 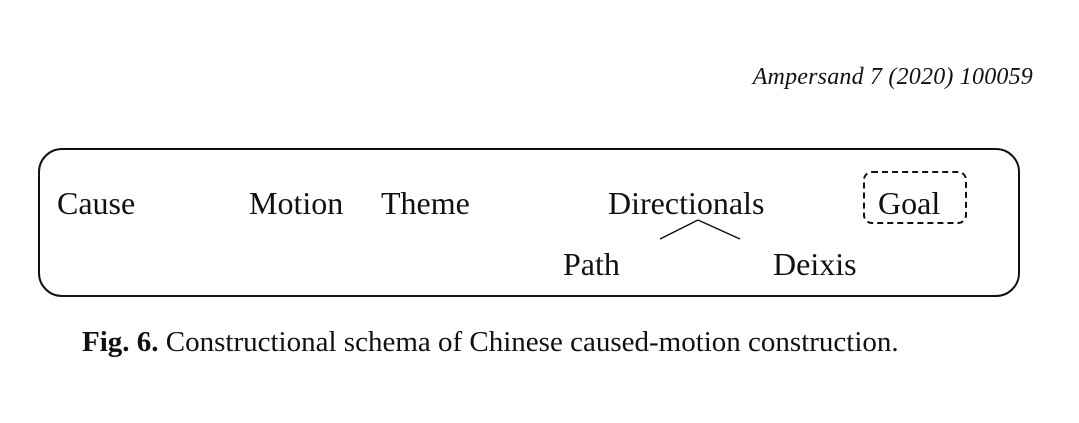 I want to click on label-motion: Motion, so click(x=296, y=203).